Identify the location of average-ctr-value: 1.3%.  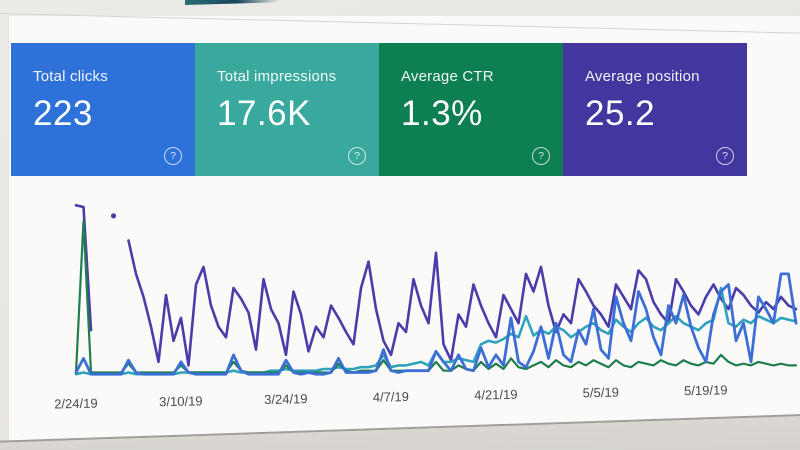
(442, 113).